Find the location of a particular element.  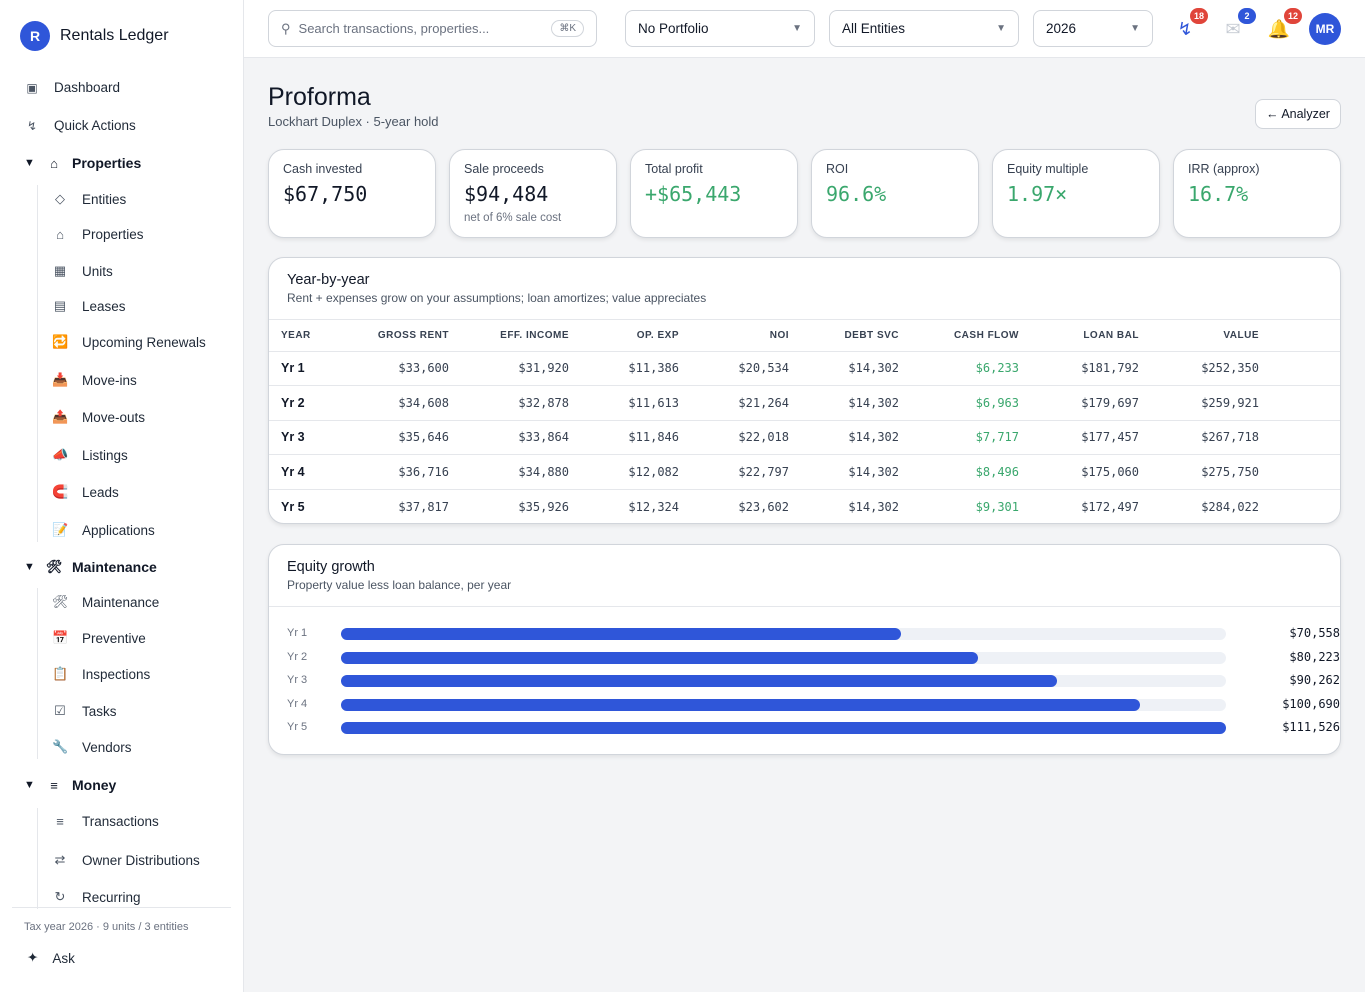

sidebar-group-money: ▼ ≡ Money is located at coordinates (70, 785).